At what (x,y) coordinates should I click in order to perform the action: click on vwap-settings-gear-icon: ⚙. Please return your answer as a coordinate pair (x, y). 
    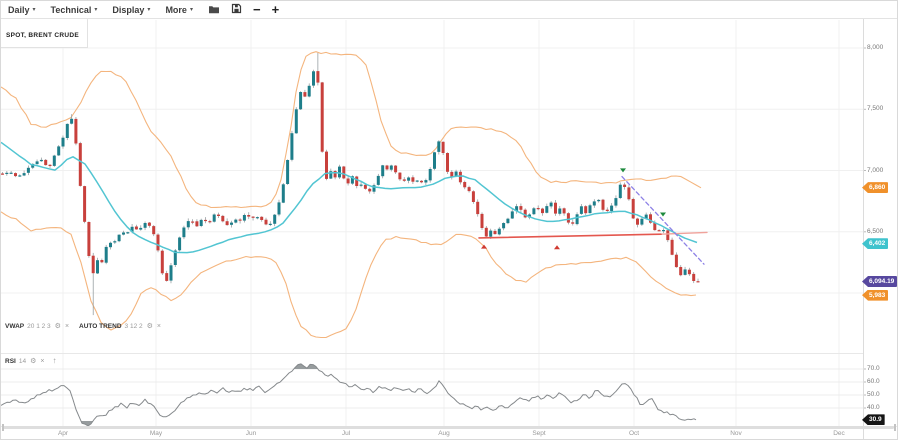
    Looking at the image, I should click on (57, 326).